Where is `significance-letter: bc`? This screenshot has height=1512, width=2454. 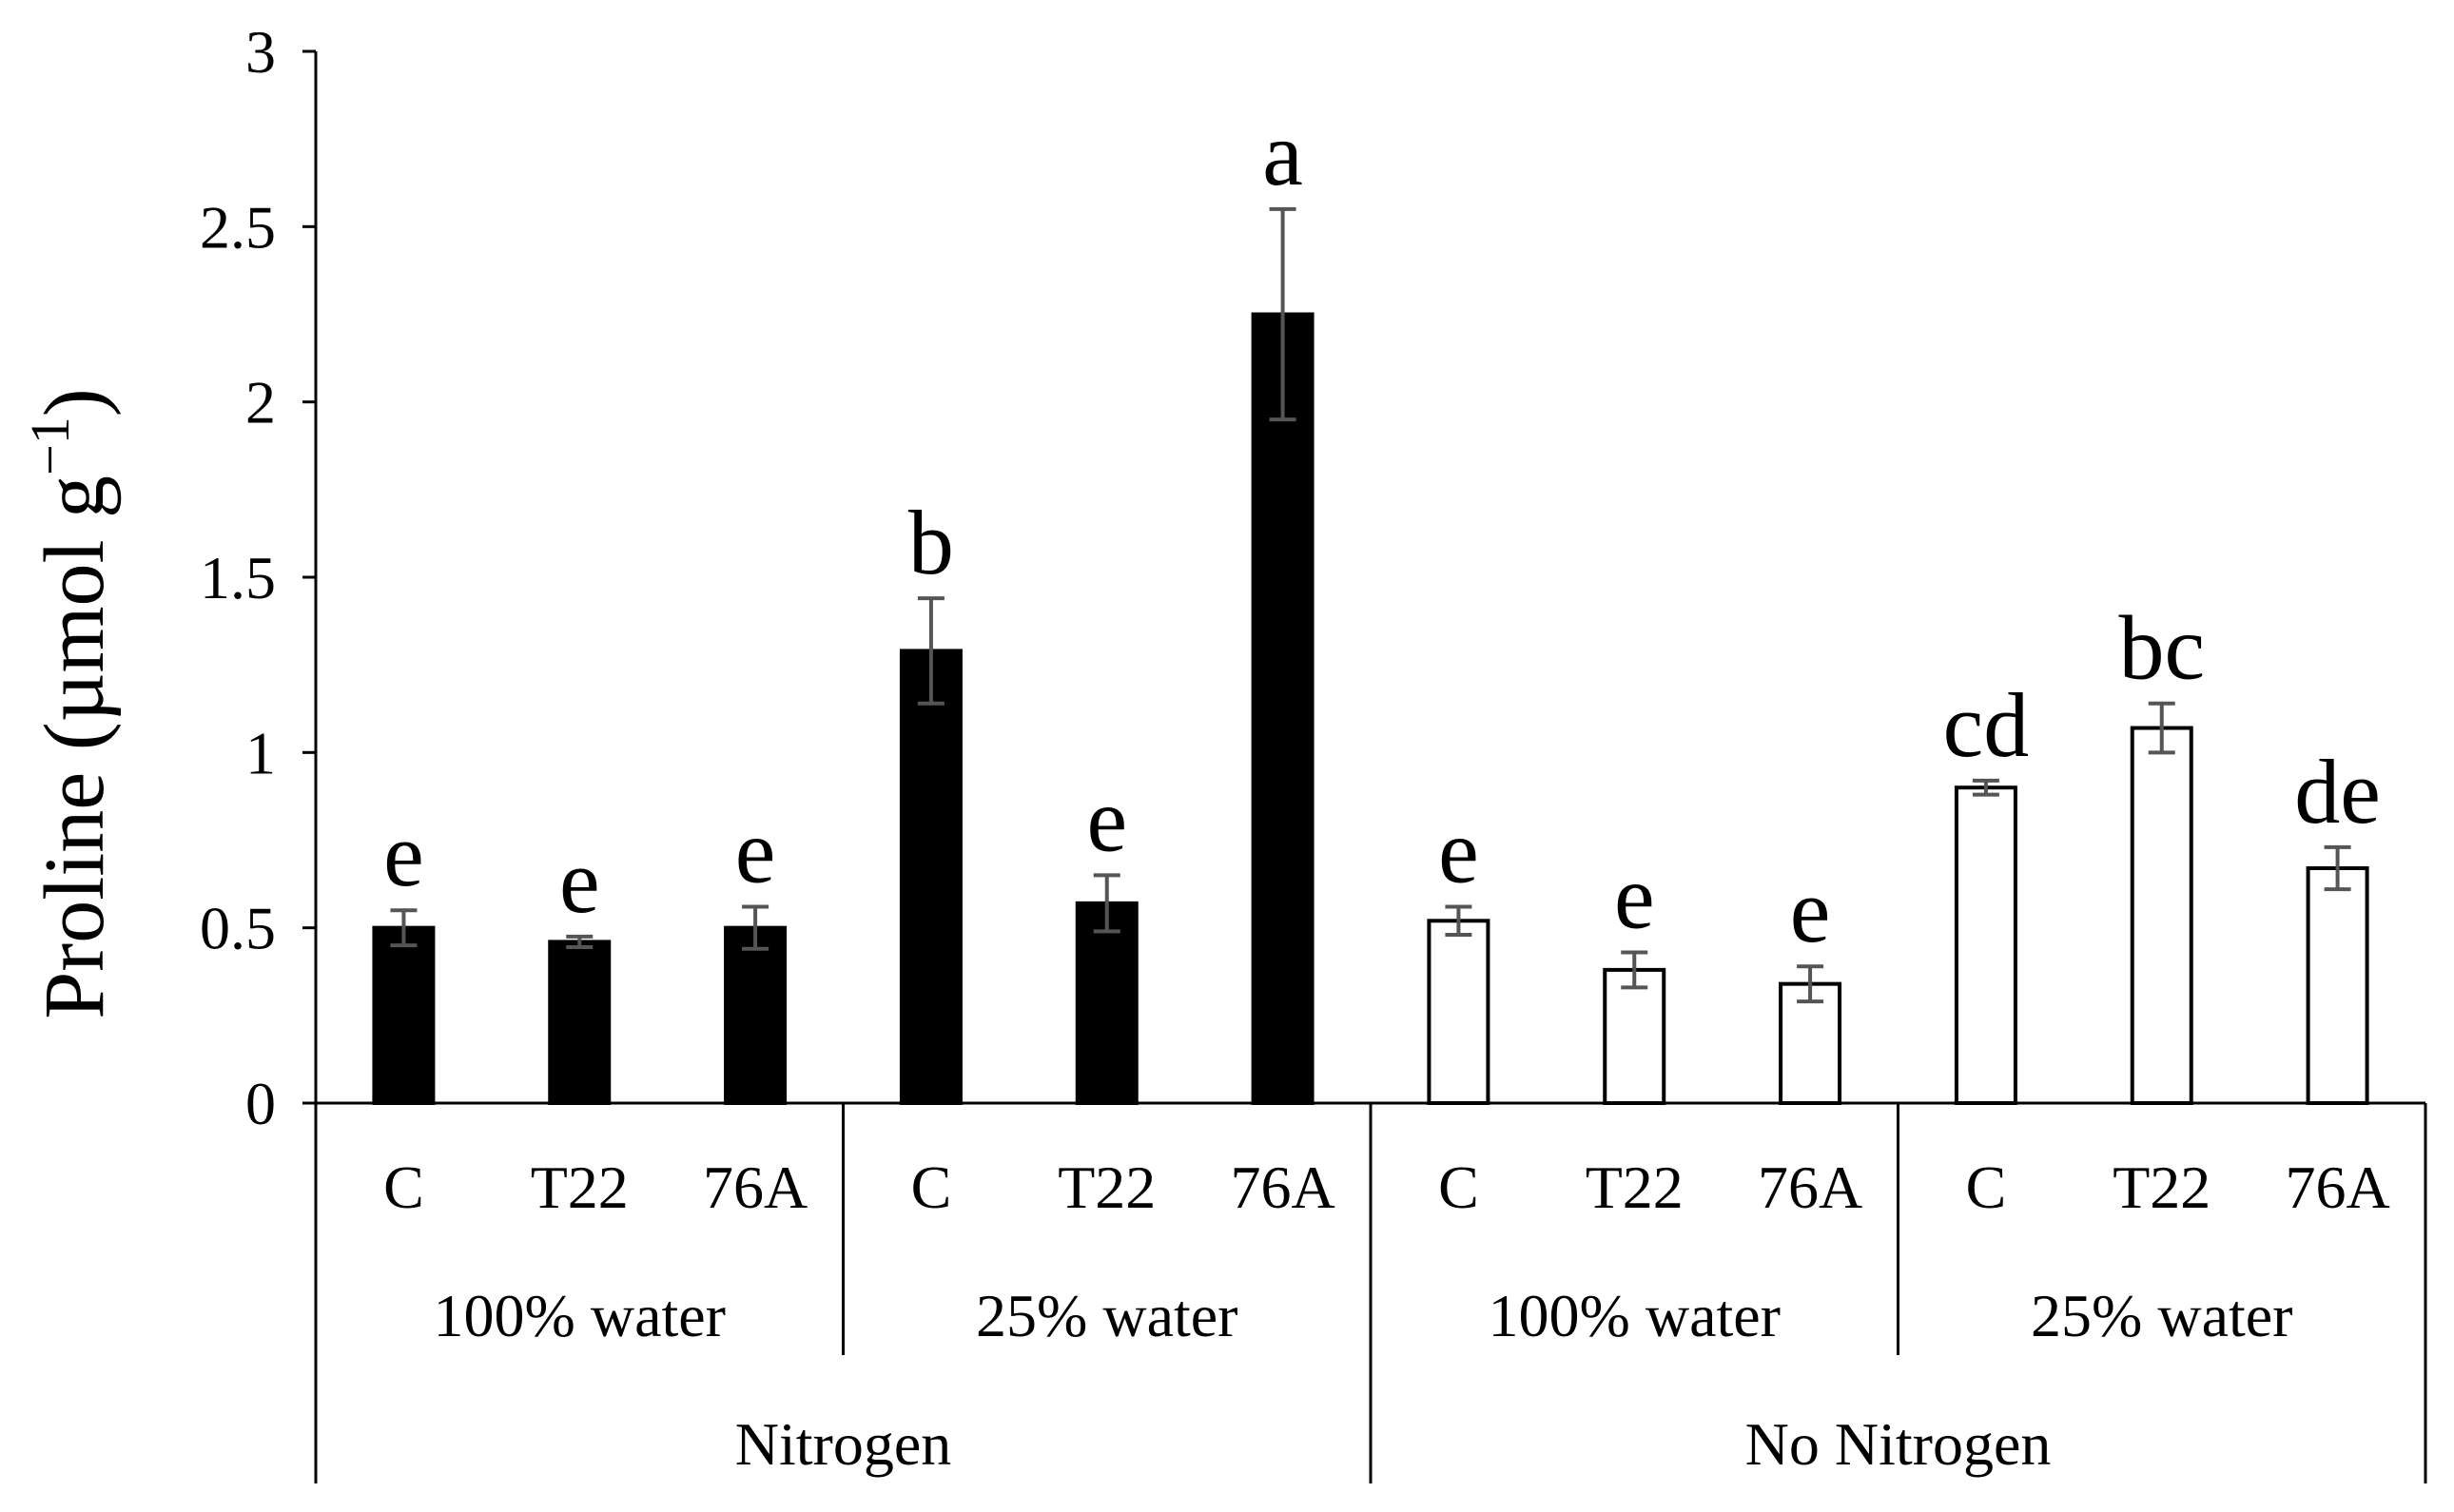 significance-letter: bc is located at coordinates (2162, 648).